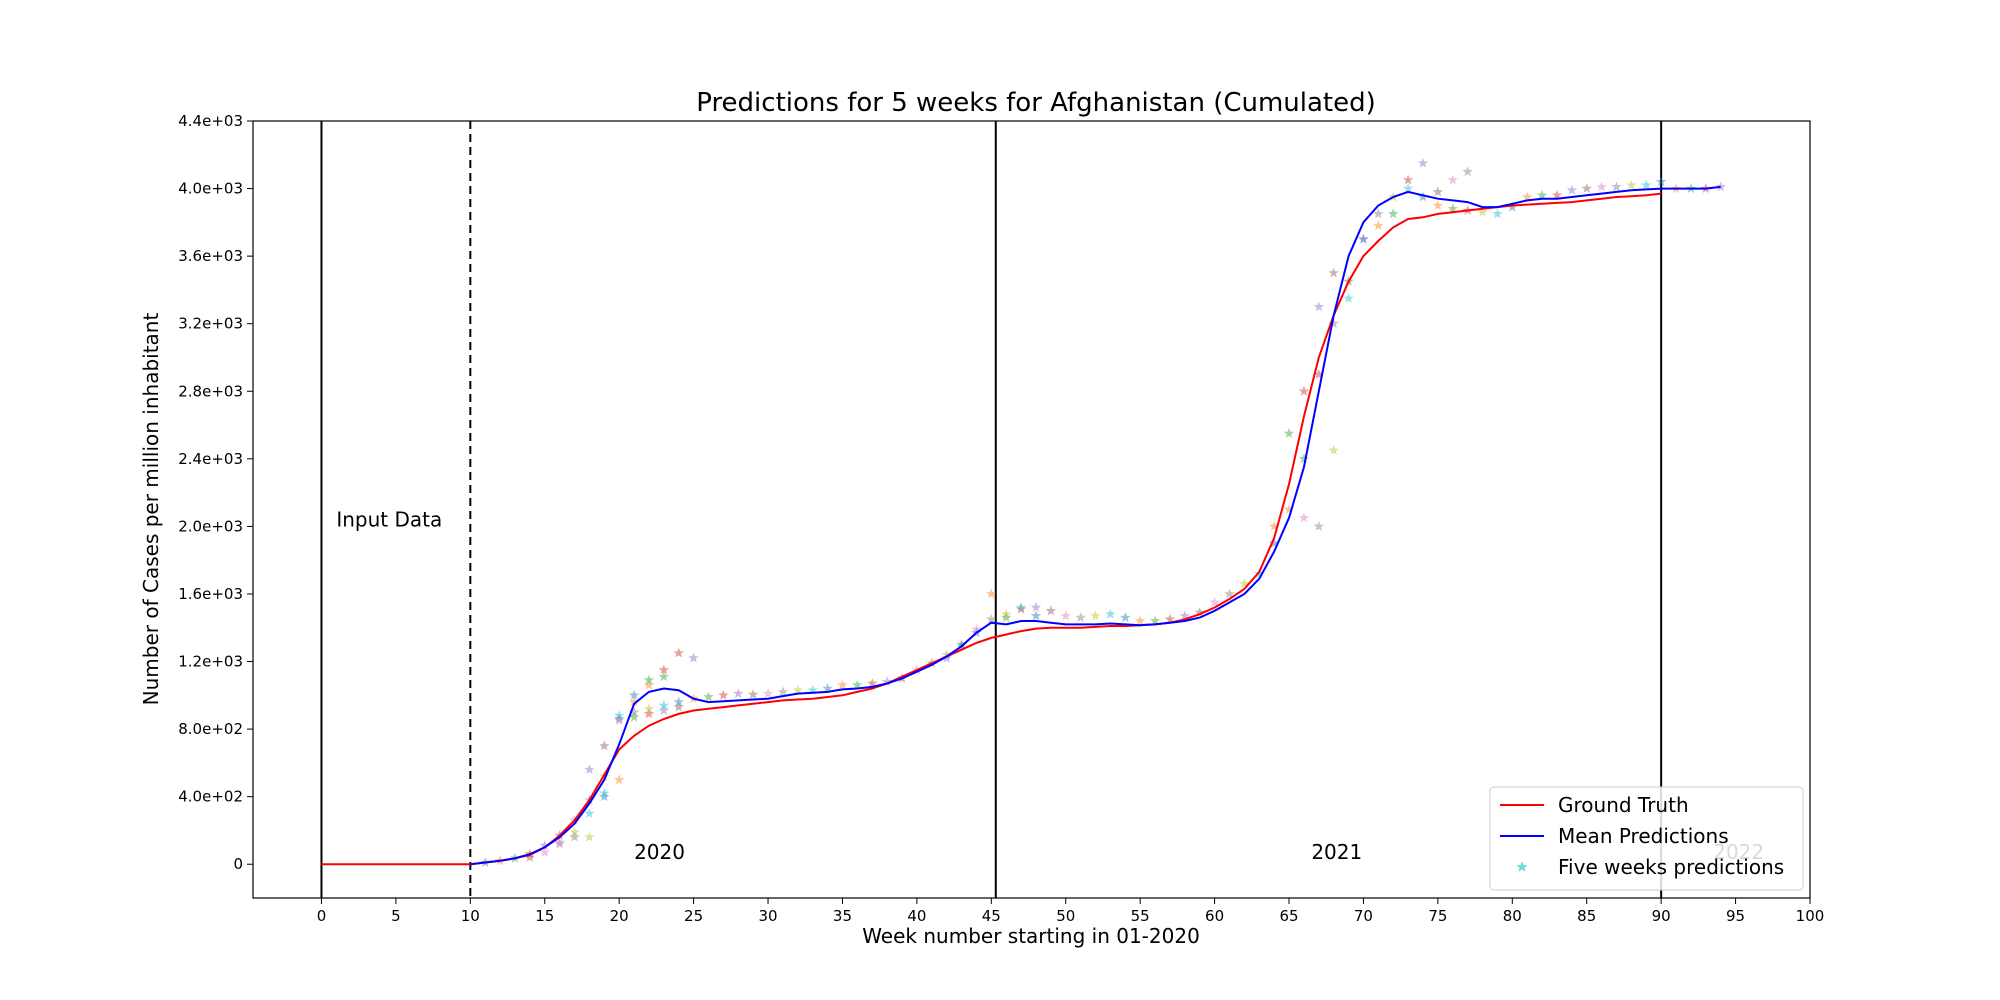 The height and width of the screenshot is (1000, 2000). I want to click on annotation-2020: 2020, so click(659, 852).